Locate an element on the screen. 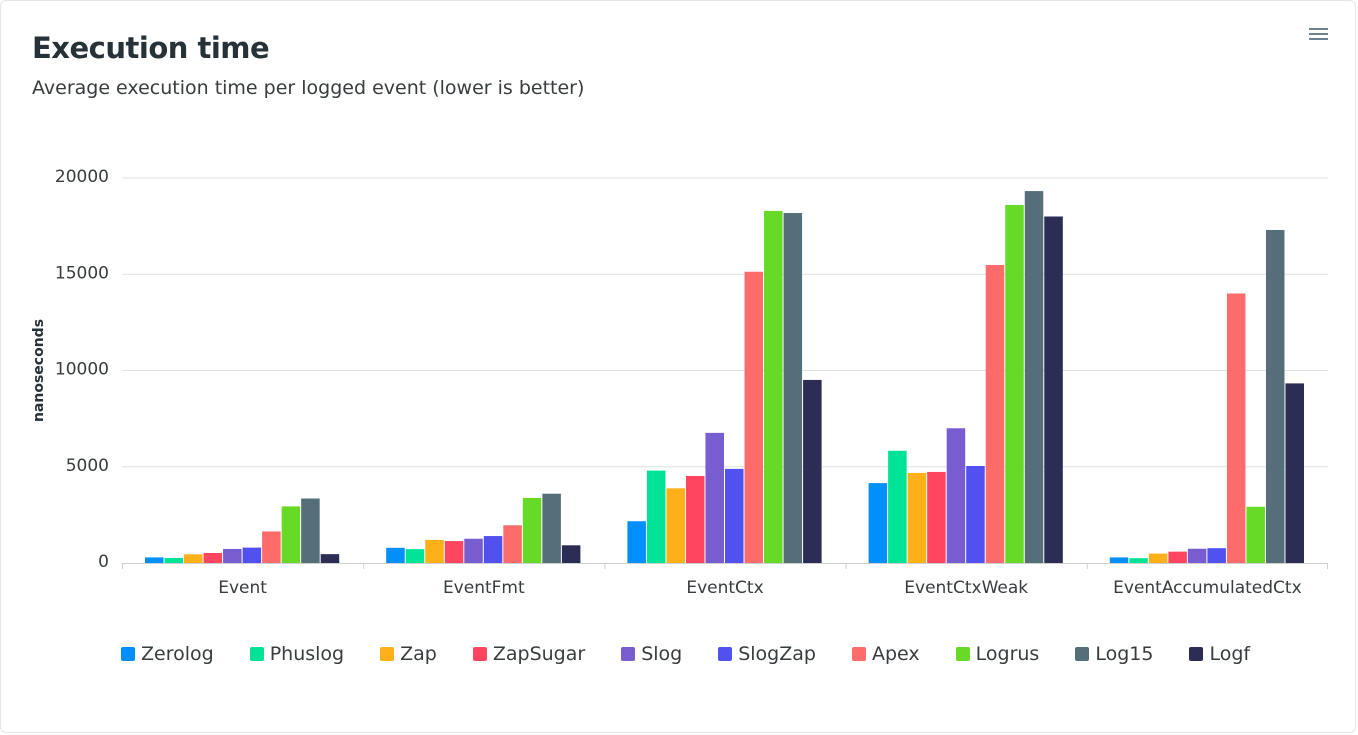 The image size is (1358, 735). x-category-label: EventAccumulatedCtx is located at coordinates (1207, 588).